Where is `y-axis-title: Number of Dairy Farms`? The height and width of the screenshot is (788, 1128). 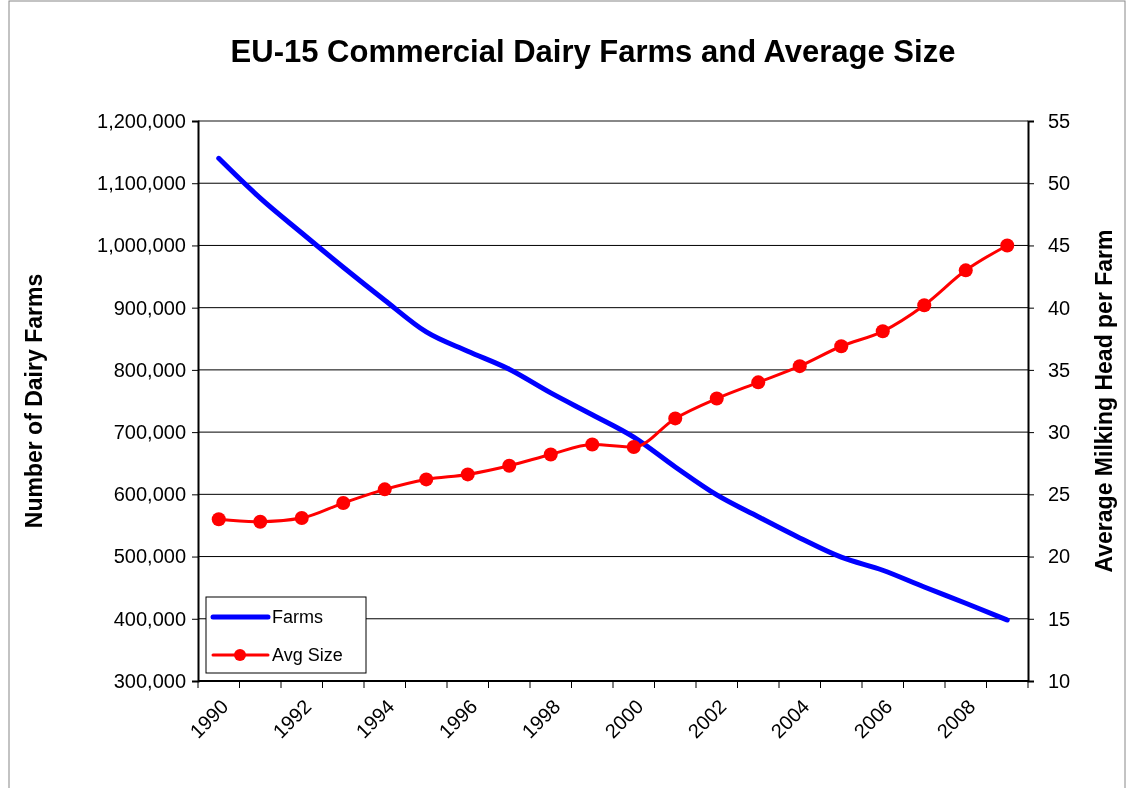
y-axis-title: Number of Dairy Farms is located at coordinates (34, 401).